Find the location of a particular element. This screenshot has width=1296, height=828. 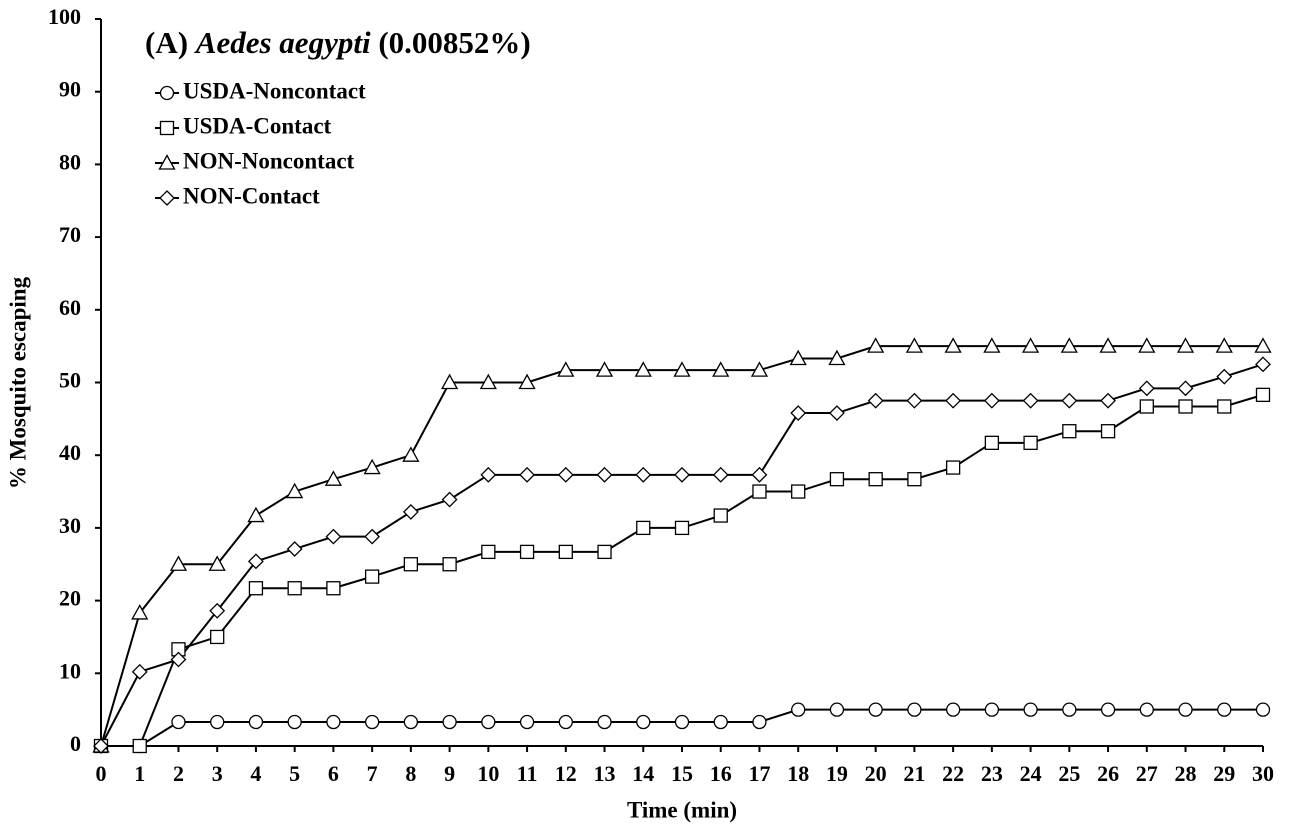

title-part: (0.00852%) is located at coordinates (451, 42).